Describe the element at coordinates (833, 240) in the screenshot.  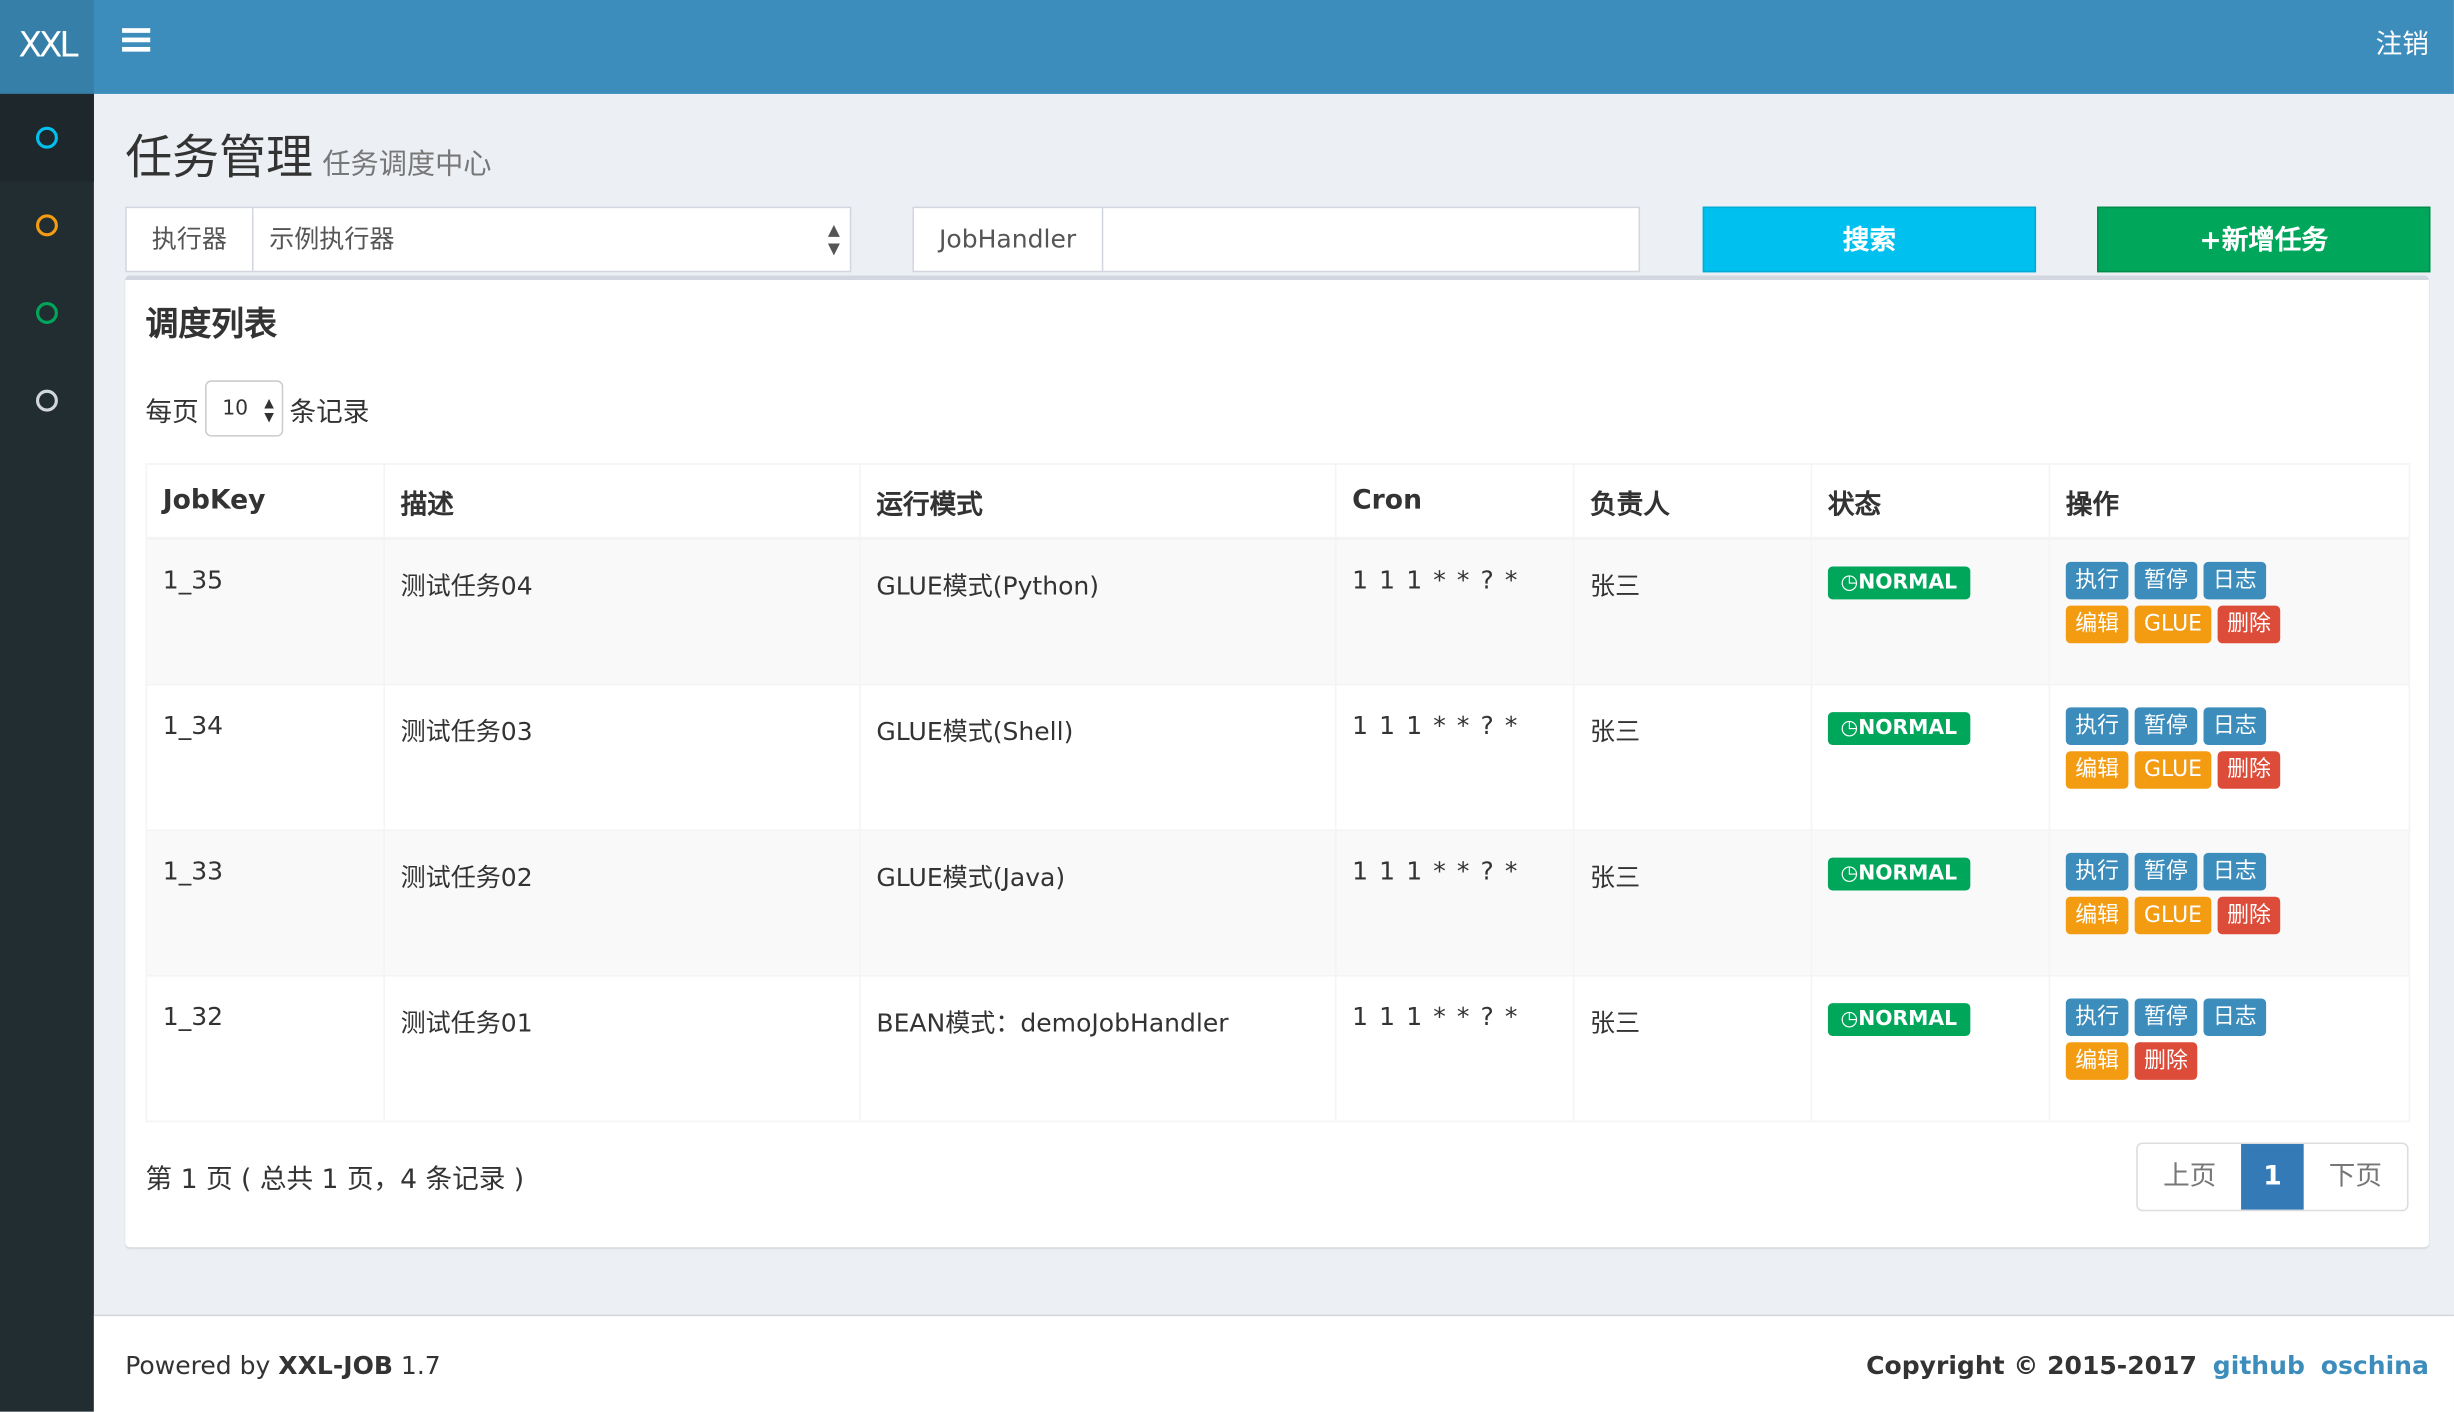
I see `select-arrows-icon: ▲ ▼` at that location.